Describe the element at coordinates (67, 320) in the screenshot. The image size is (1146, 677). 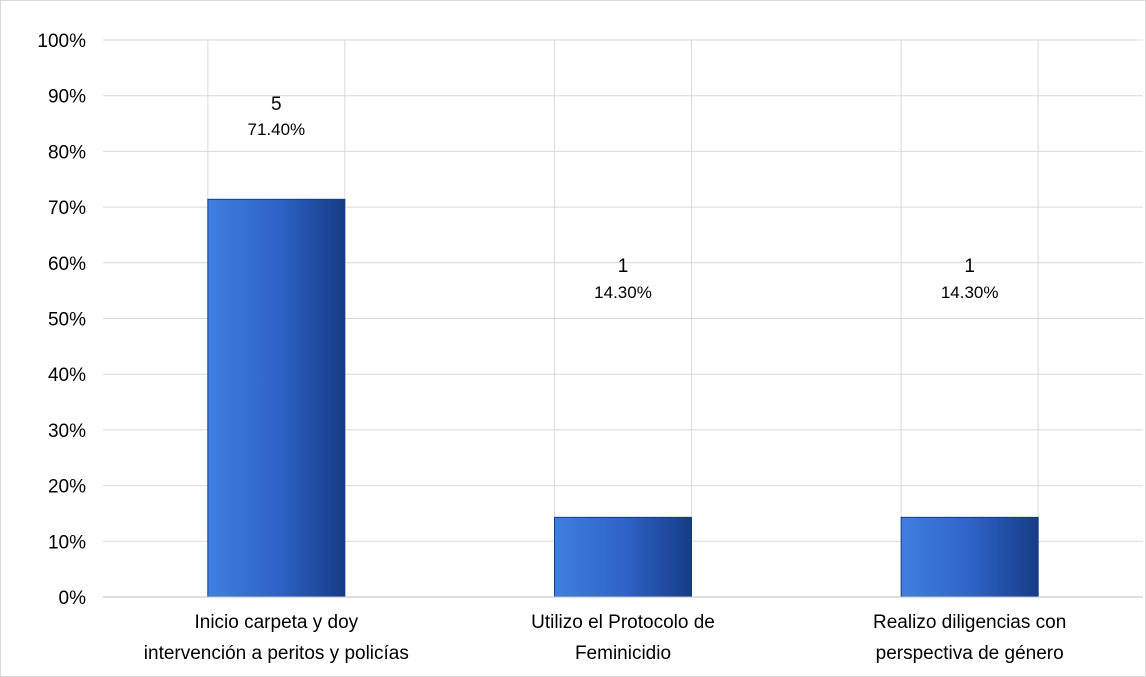
I see `y-tick-label: 50%` at that location.